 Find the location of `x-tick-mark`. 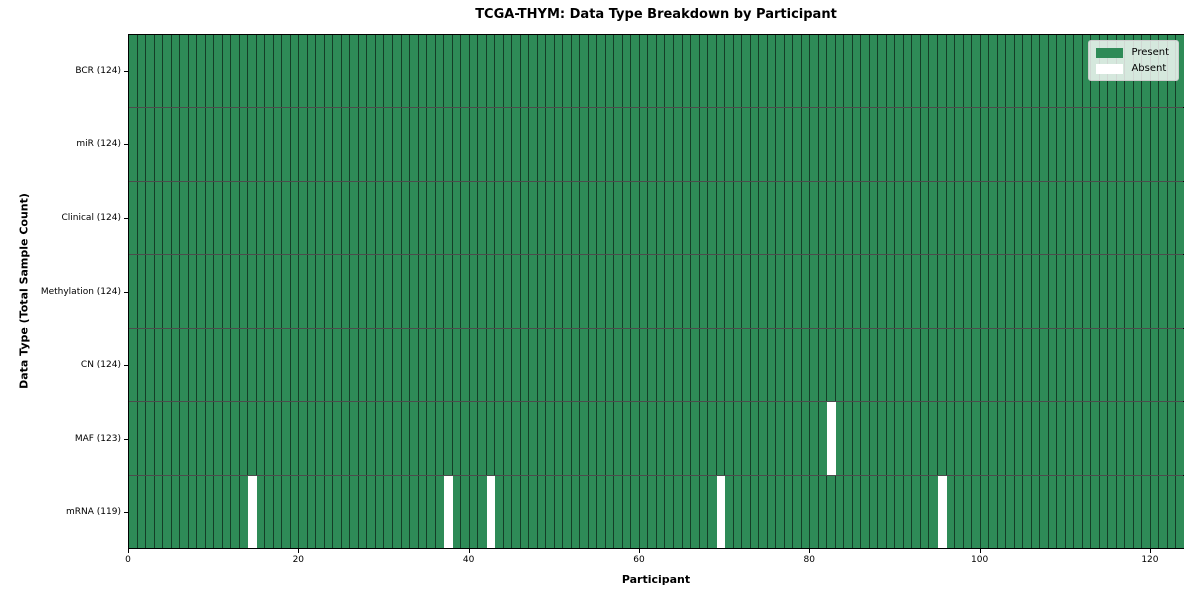

x-tick-mark is located at coordinates (810, 551).